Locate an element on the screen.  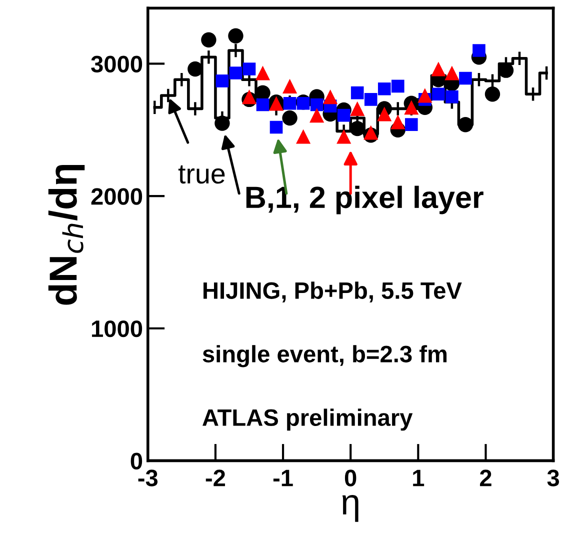
x-tick-label: 1 is located at coordinates (418, 478).